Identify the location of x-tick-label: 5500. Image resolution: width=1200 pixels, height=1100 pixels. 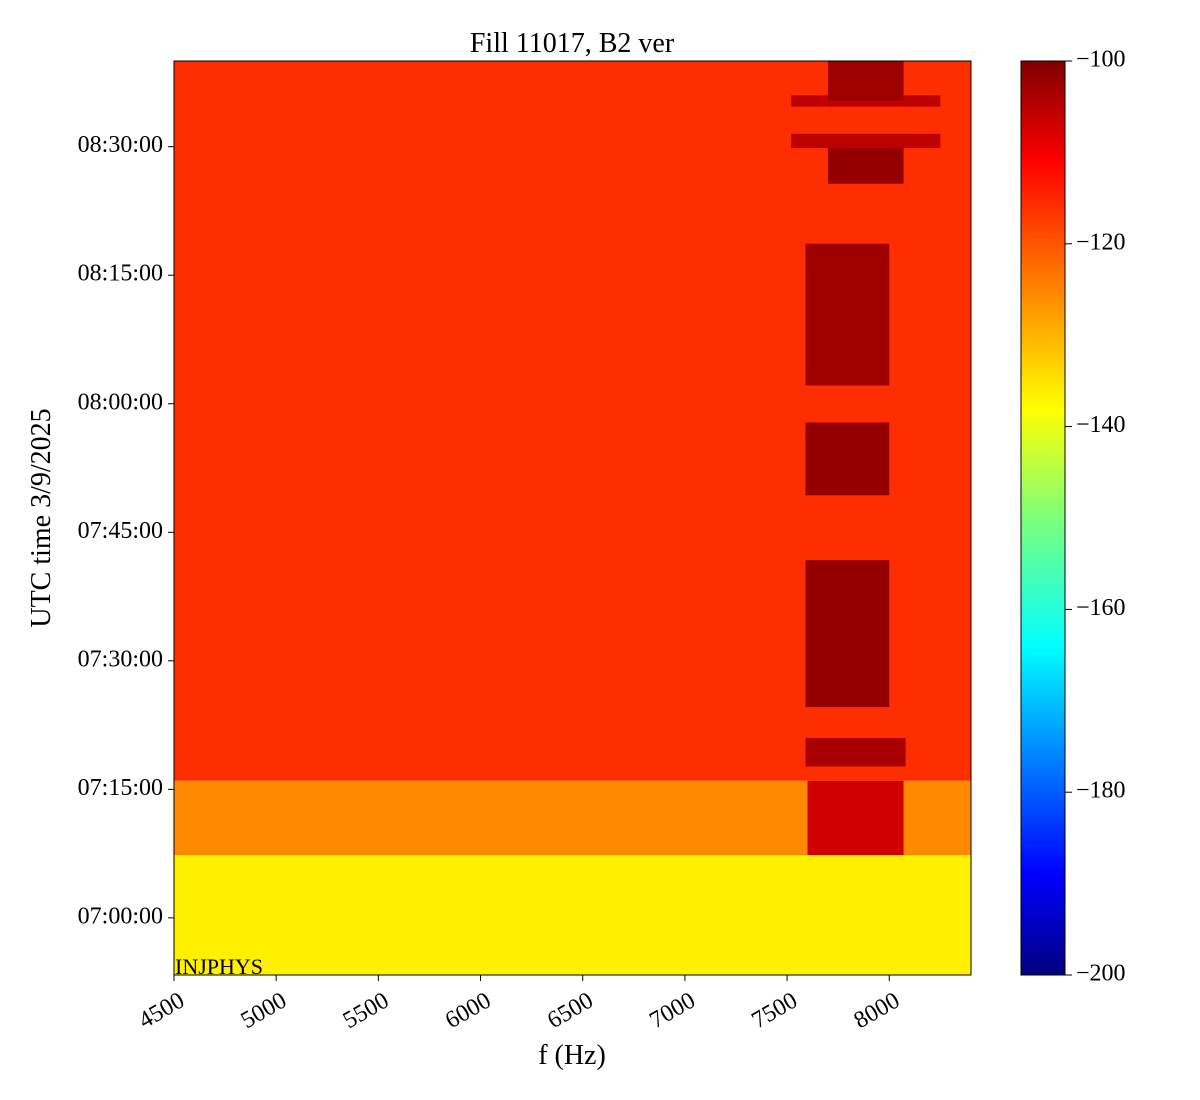
(366, 1011).